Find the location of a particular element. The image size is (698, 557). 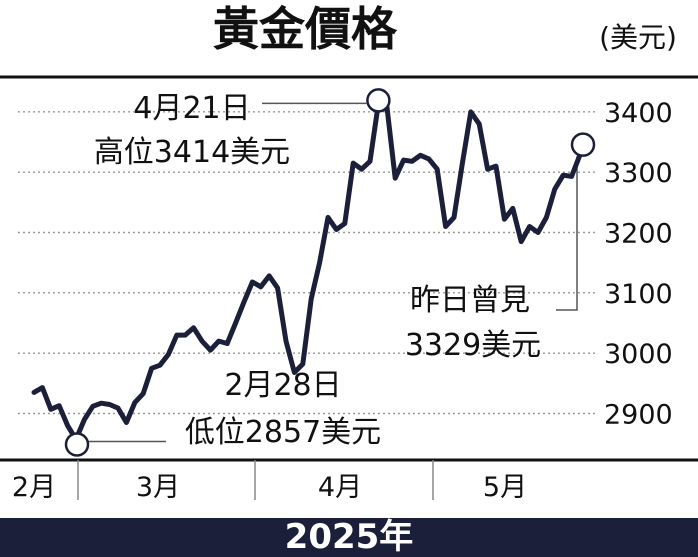

x-tick-label: 2月 is located at coordinates (34, 487).